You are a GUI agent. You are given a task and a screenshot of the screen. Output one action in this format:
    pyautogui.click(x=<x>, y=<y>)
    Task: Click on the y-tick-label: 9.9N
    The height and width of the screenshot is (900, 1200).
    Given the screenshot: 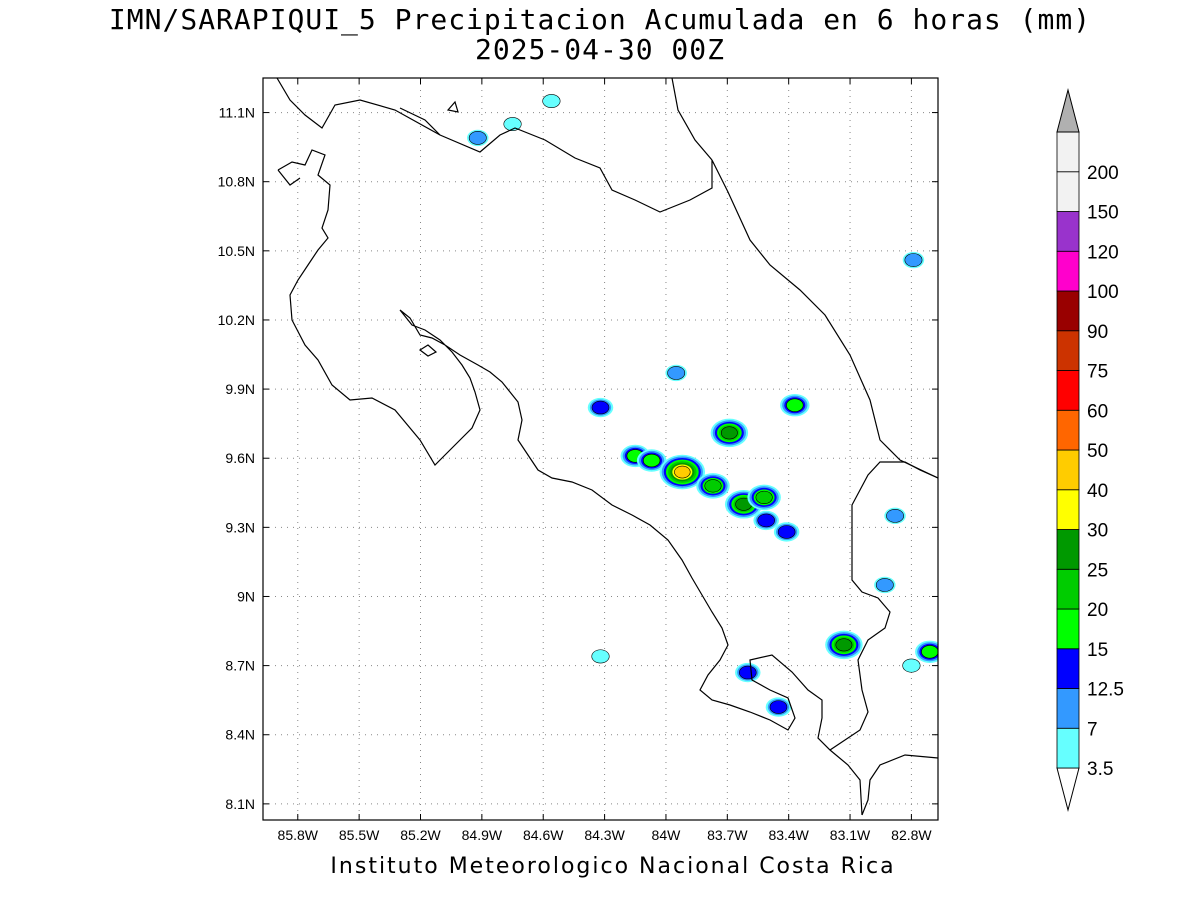 What is the action you would take?
    pyautogui.click(x=240, y=389)
    